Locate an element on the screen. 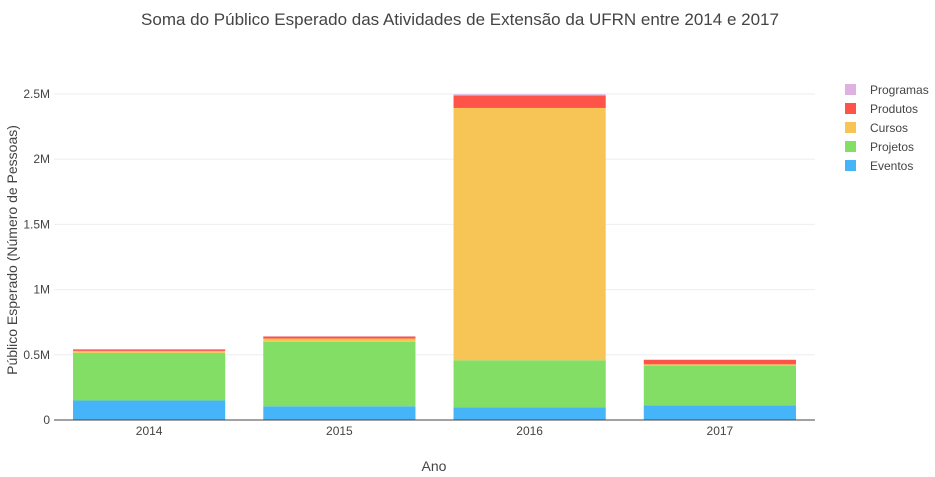 The width and height of the screenshot is (935, 477). legend: Programas Produtos Cursos Projetos Eventos is located at coordinates (887, 128).